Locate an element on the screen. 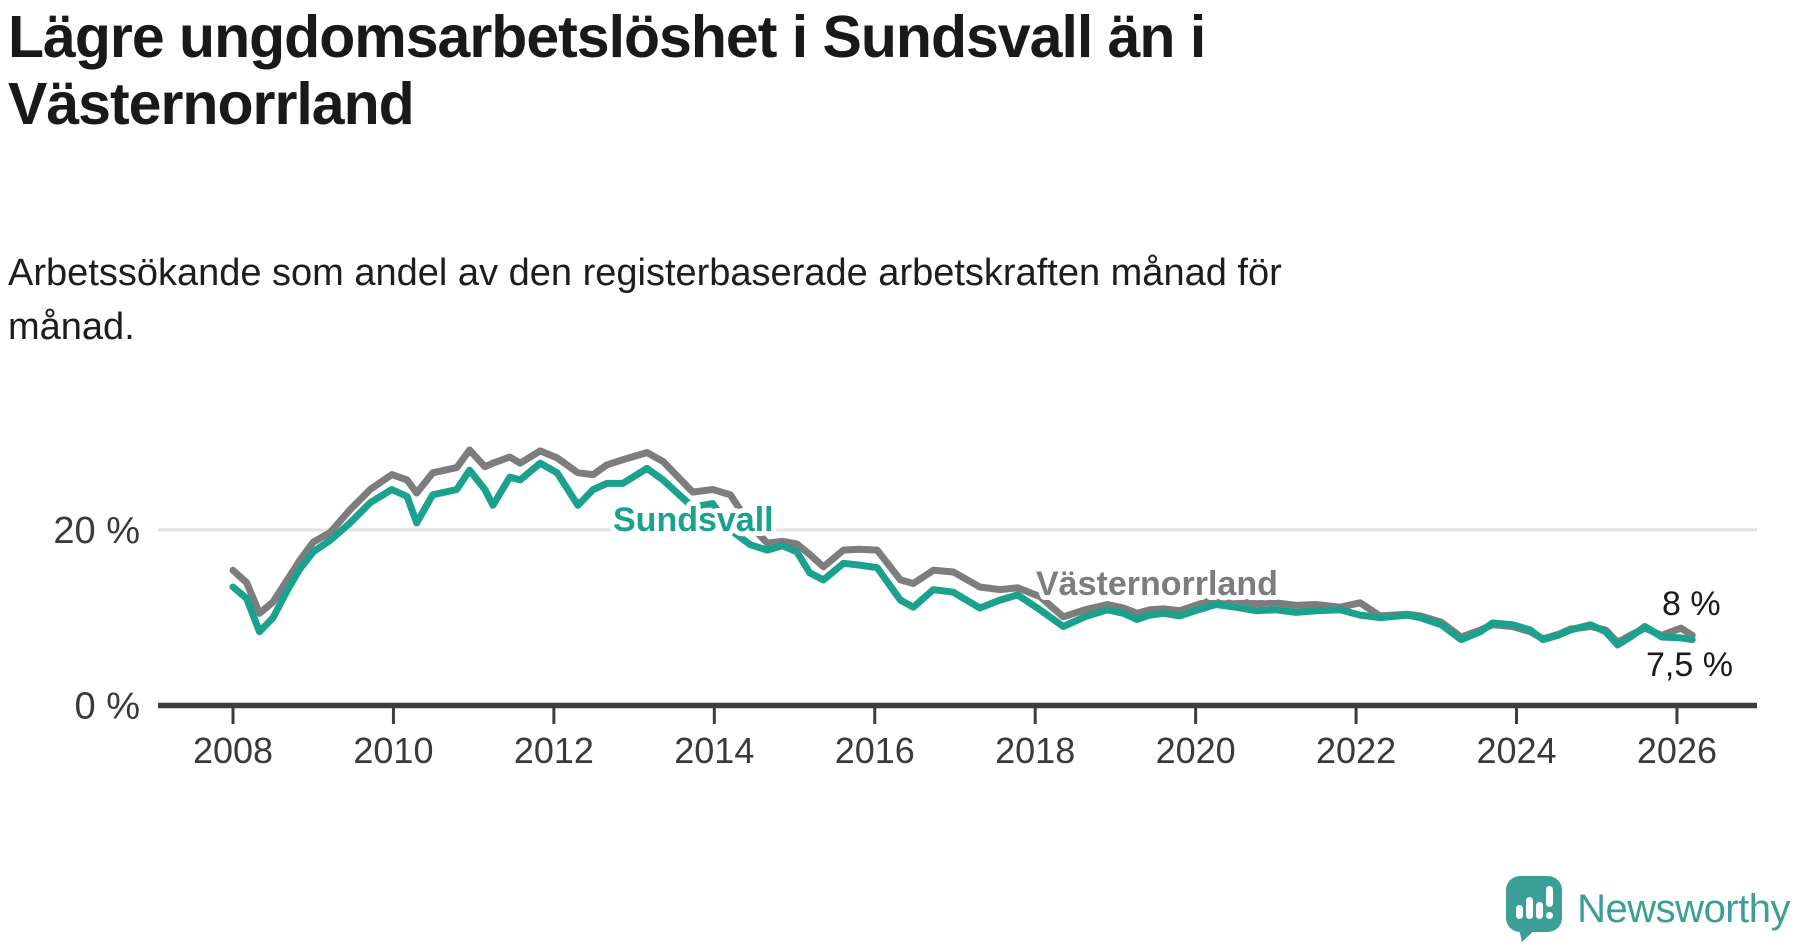 This screenshot has width=1800, height=948. series-label-sundsvall: Sundsvall is located at coordinates (693, 520).